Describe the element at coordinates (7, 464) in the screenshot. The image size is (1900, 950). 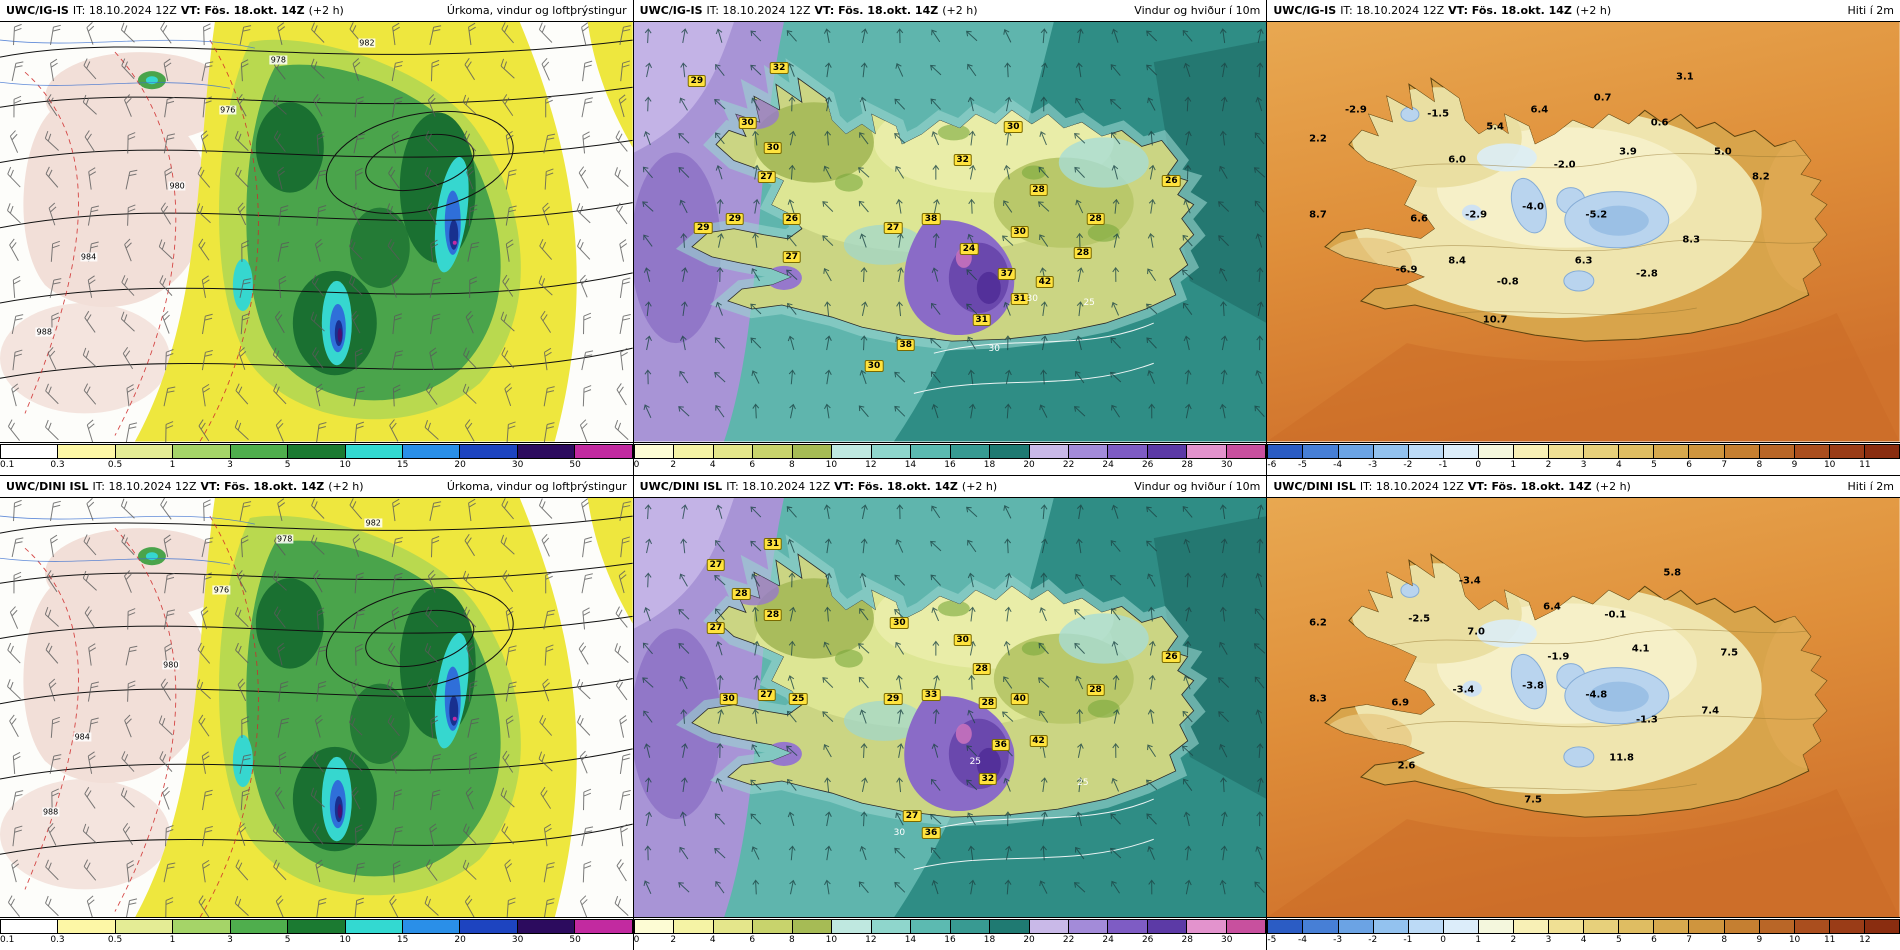
I see `colorbar-tick-label: 0.1` at that location.